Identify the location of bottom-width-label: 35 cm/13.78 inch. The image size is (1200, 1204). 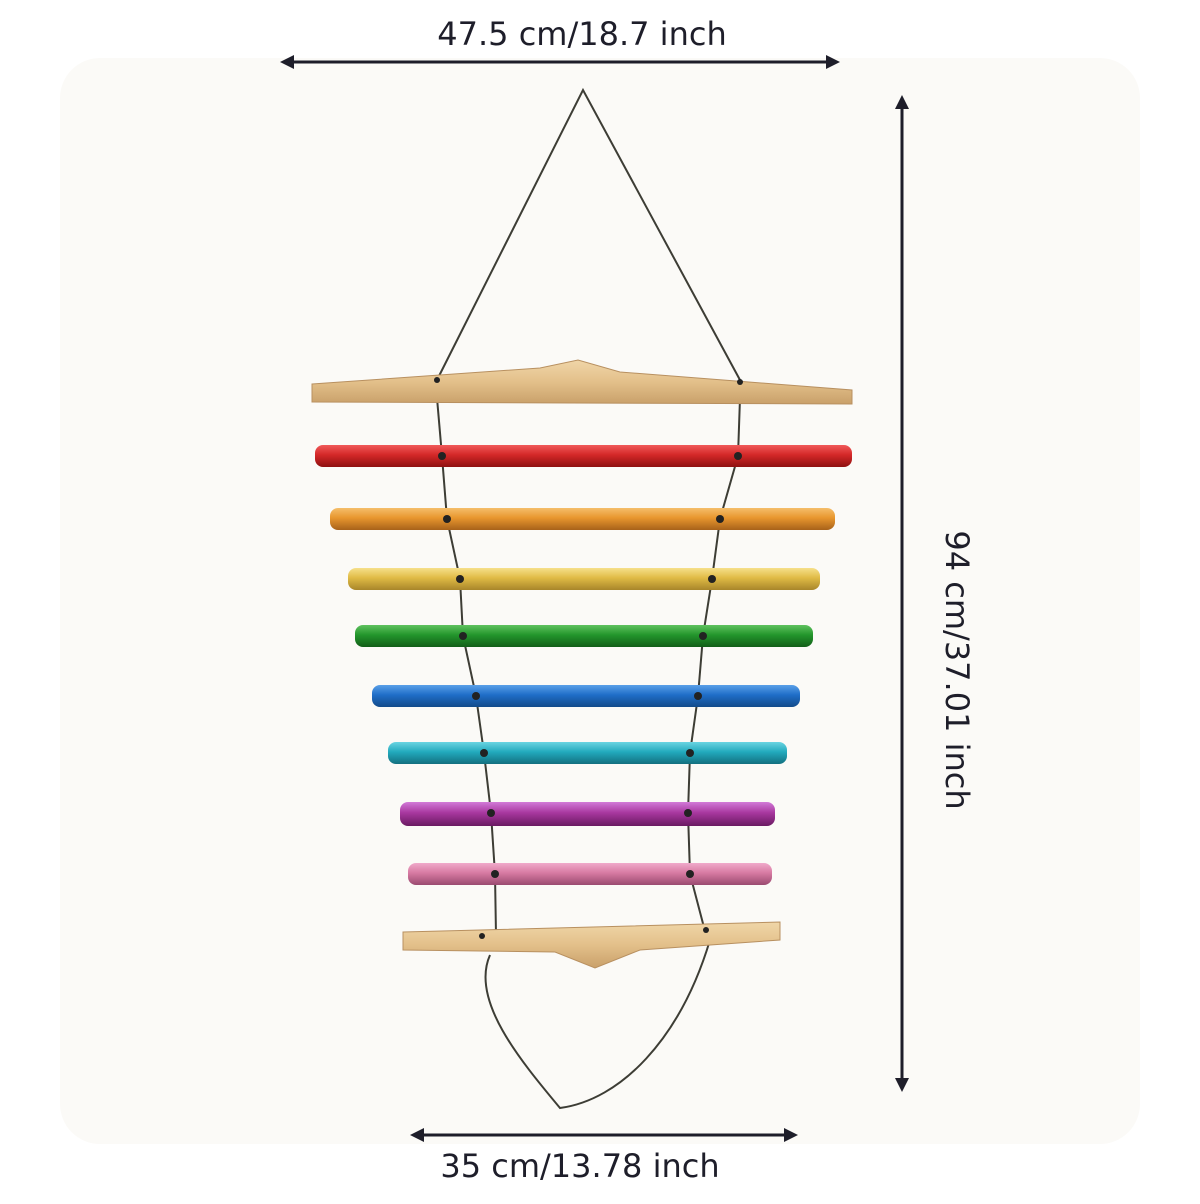
(579, 1166).